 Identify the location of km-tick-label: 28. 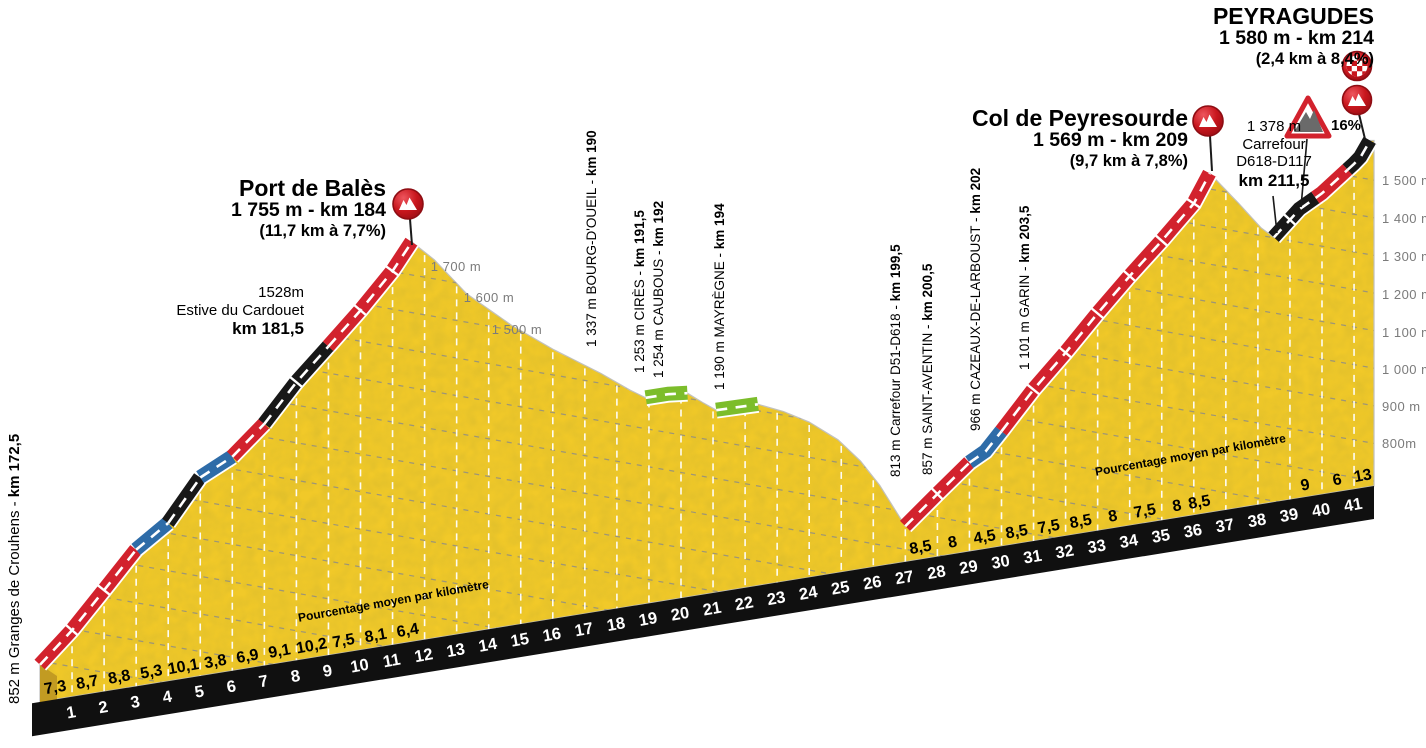
(936, 572).